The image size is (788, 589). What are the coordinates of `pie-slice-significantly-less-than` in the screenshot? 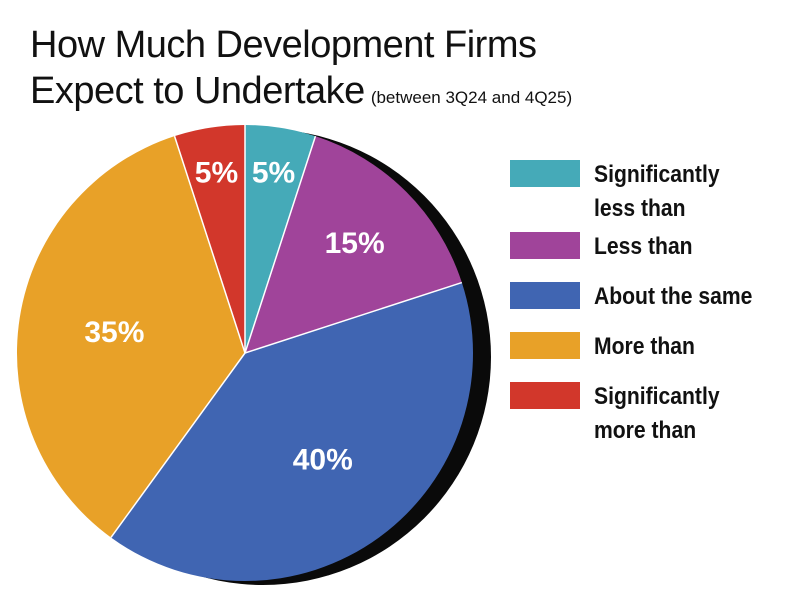 It's located at (280, 239).